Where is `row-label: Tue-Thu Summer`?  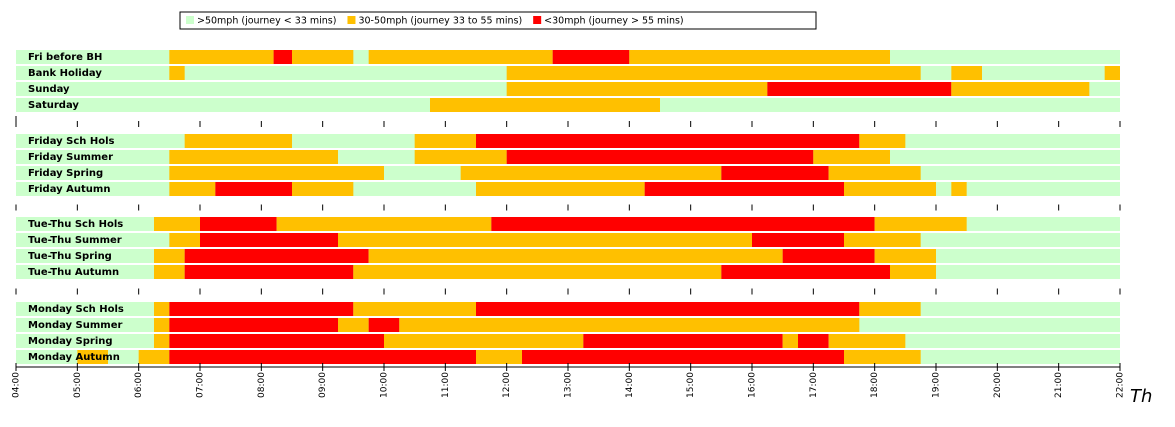 row-label: Tue-Thu Summer is located at coordinates (75, 240).